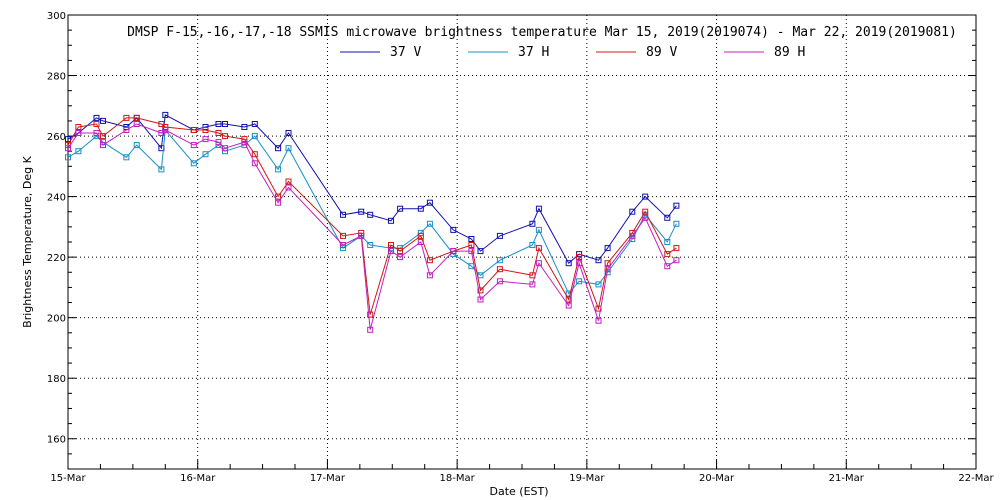 The width and height of the screenshot is (1000, 500). Describe the element at coordinates (533, 52) in the screenshot. I see `legend-label: 37 H` at that location.